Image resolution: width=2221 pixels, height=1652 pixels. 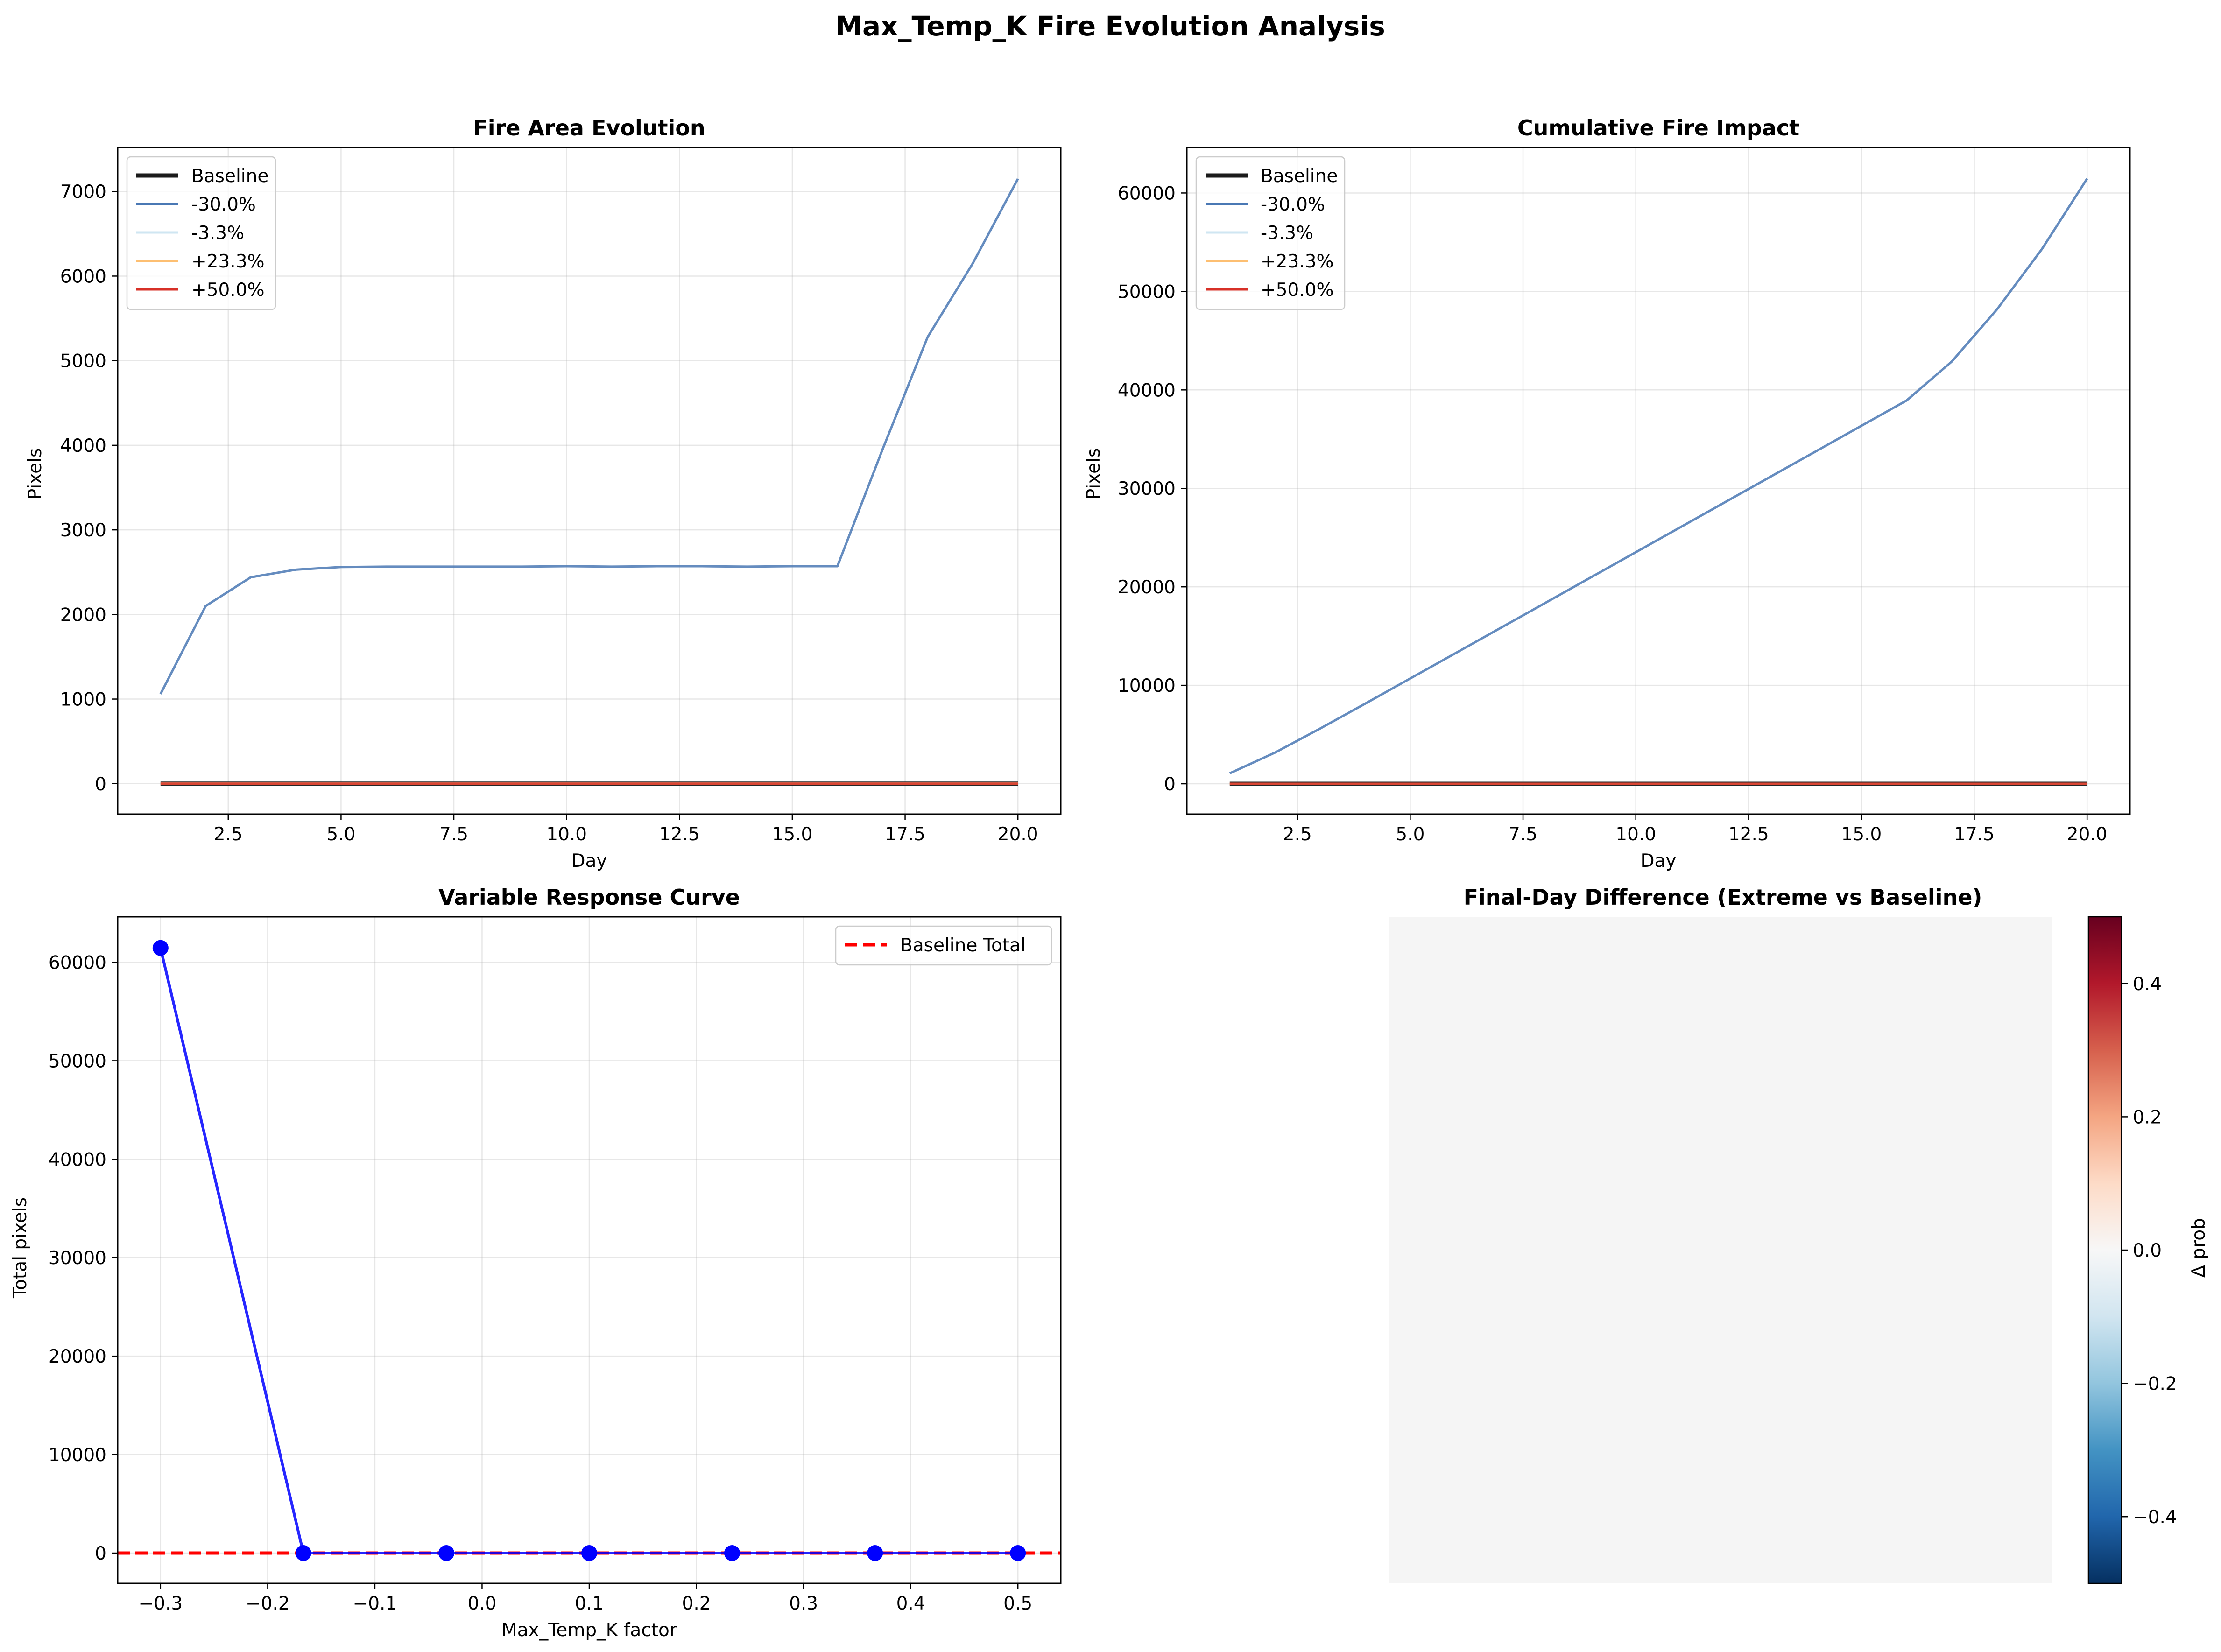 I want to click on legend-label: Baseline Total, so click(x=963, y=945).